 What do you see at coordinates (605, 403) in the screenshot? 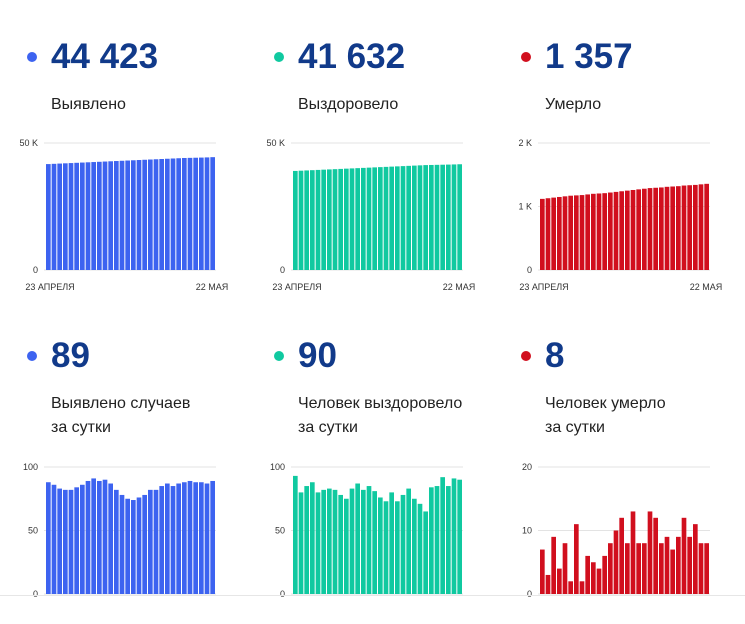
I see `label-line: Человек умерло` at bounding box center [605, 403].